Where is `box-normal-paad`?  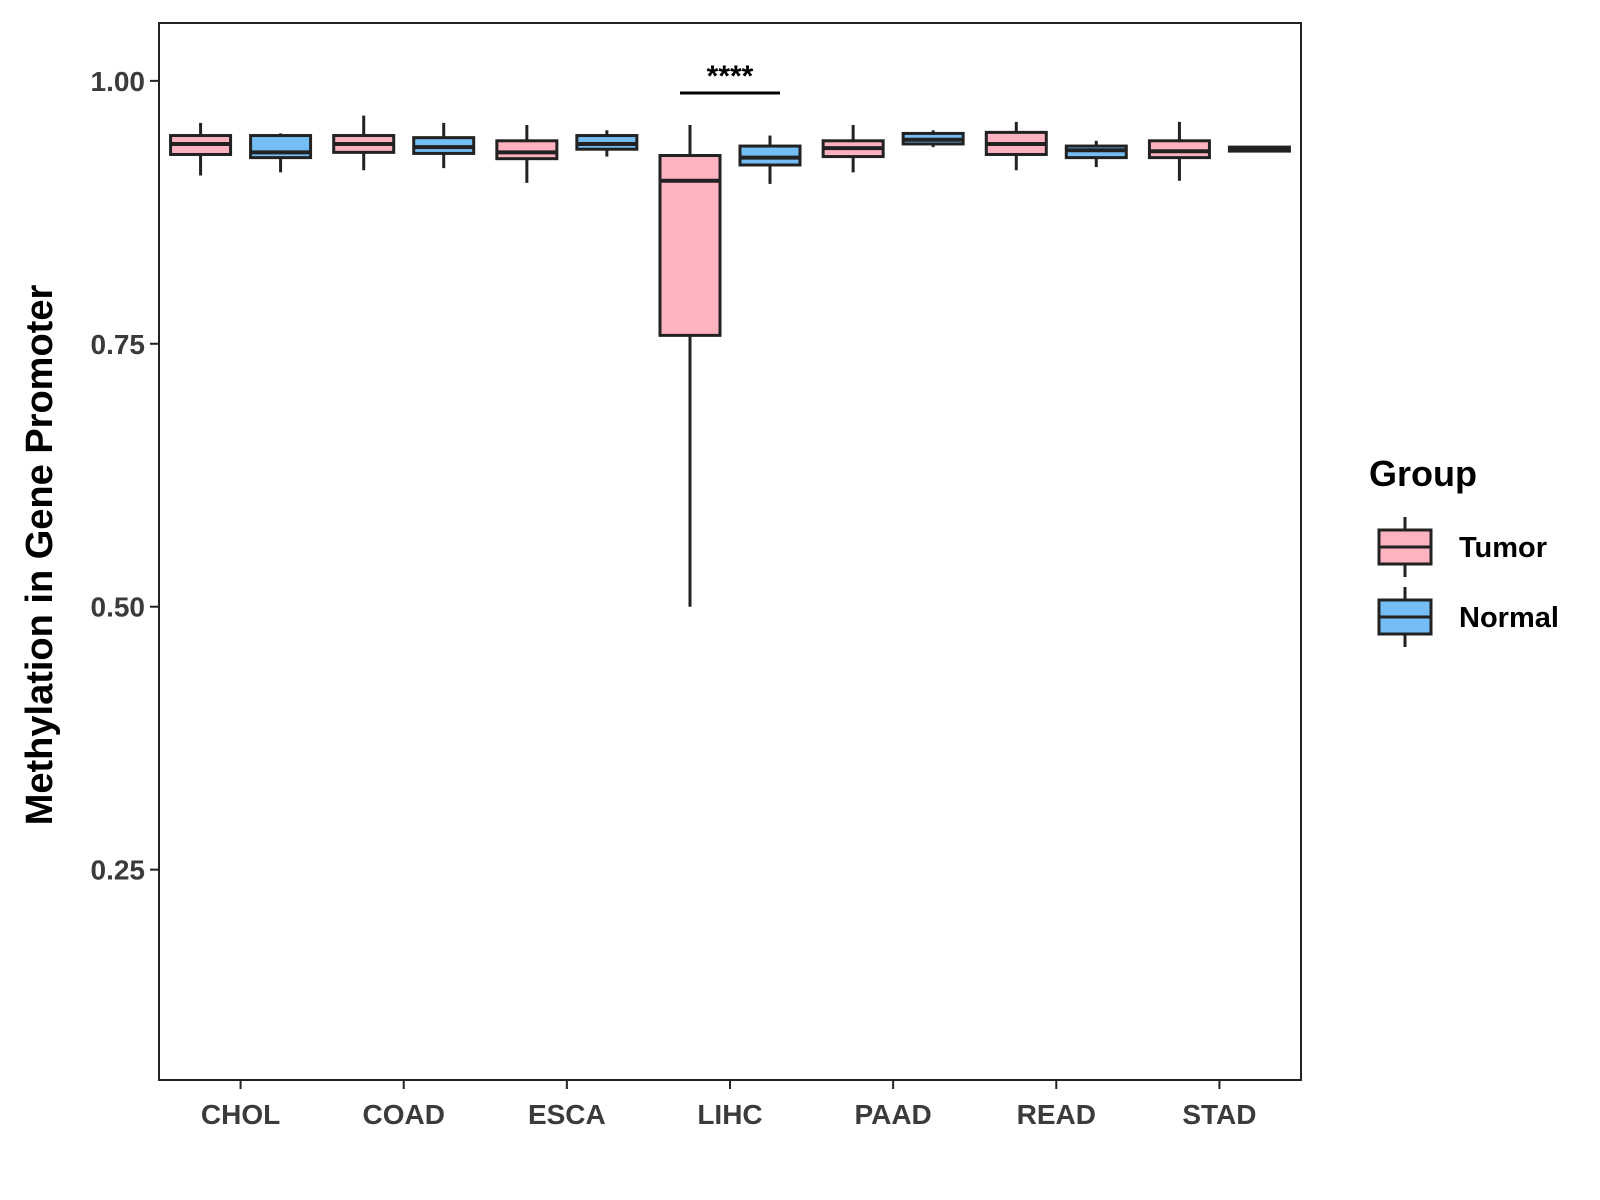
box-normal-paad is located at coordinates (933, 139).